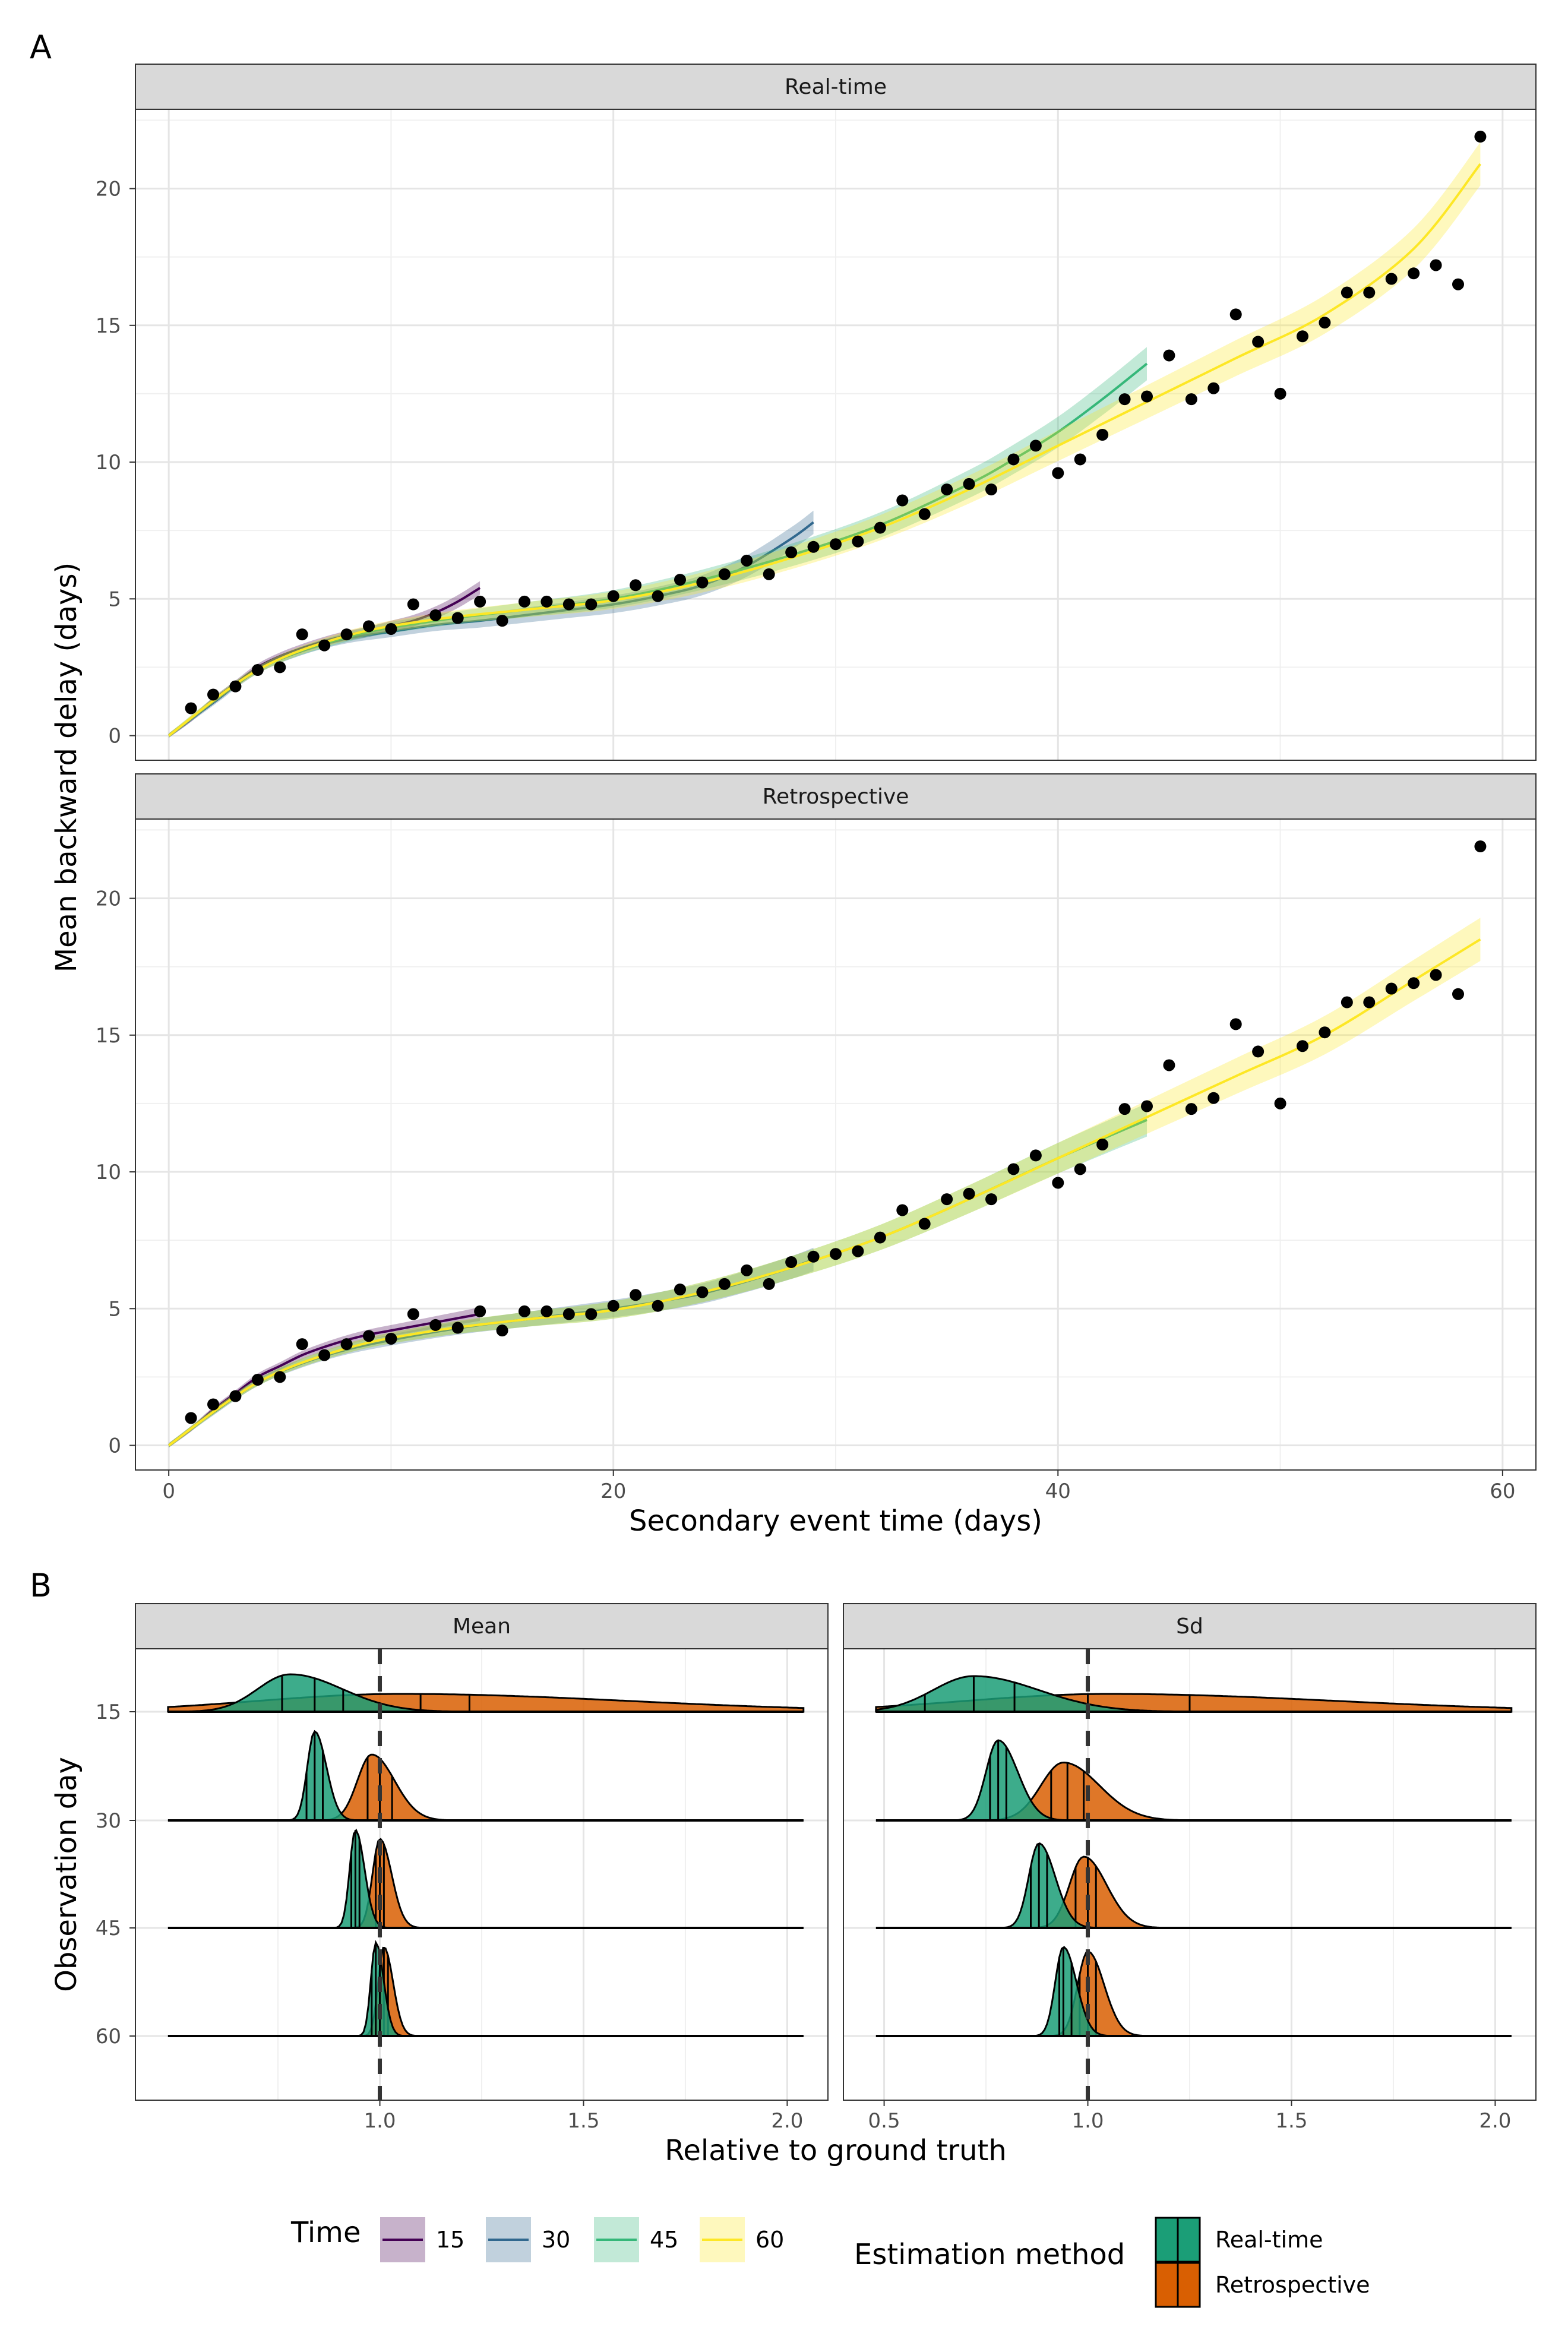 The height and width of the screenshot is (2352, 1568). Describe the element at coordinates (1291, 2121) in the screenshot. I see `x-tick-label: 1.5` at that location.